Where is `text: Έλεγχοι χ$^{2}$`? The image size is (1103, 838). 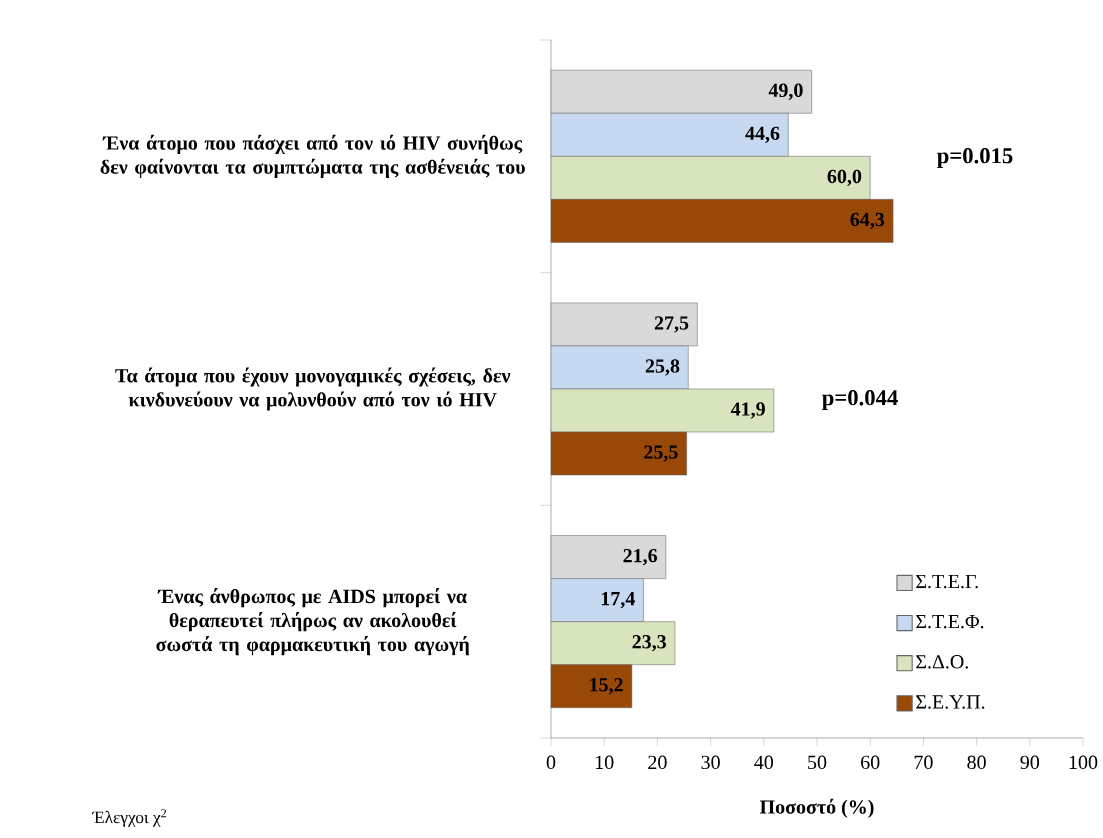 text: Έλεγχοι χ$^{2}$ is located at coordinates (129, 818).